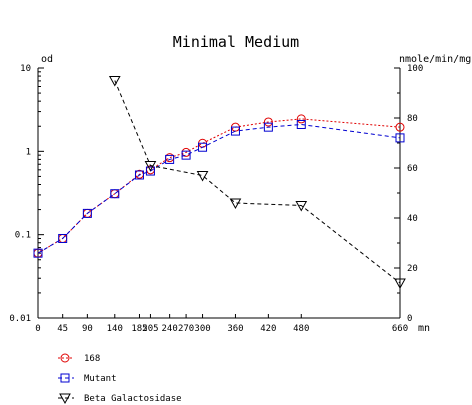  Describe the element at coordinates (412, 269) in the screenshot. I see `right-tick-label: 20` at that location.